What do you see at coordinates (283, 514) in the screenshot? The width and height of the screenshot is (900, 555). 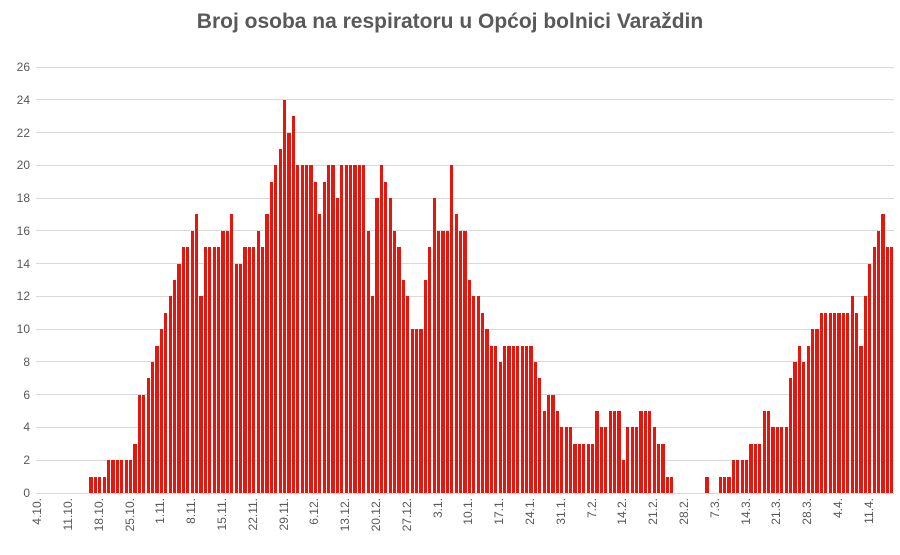 I see `x-tick-label: 29.11.` at bounding box center [283, 514].